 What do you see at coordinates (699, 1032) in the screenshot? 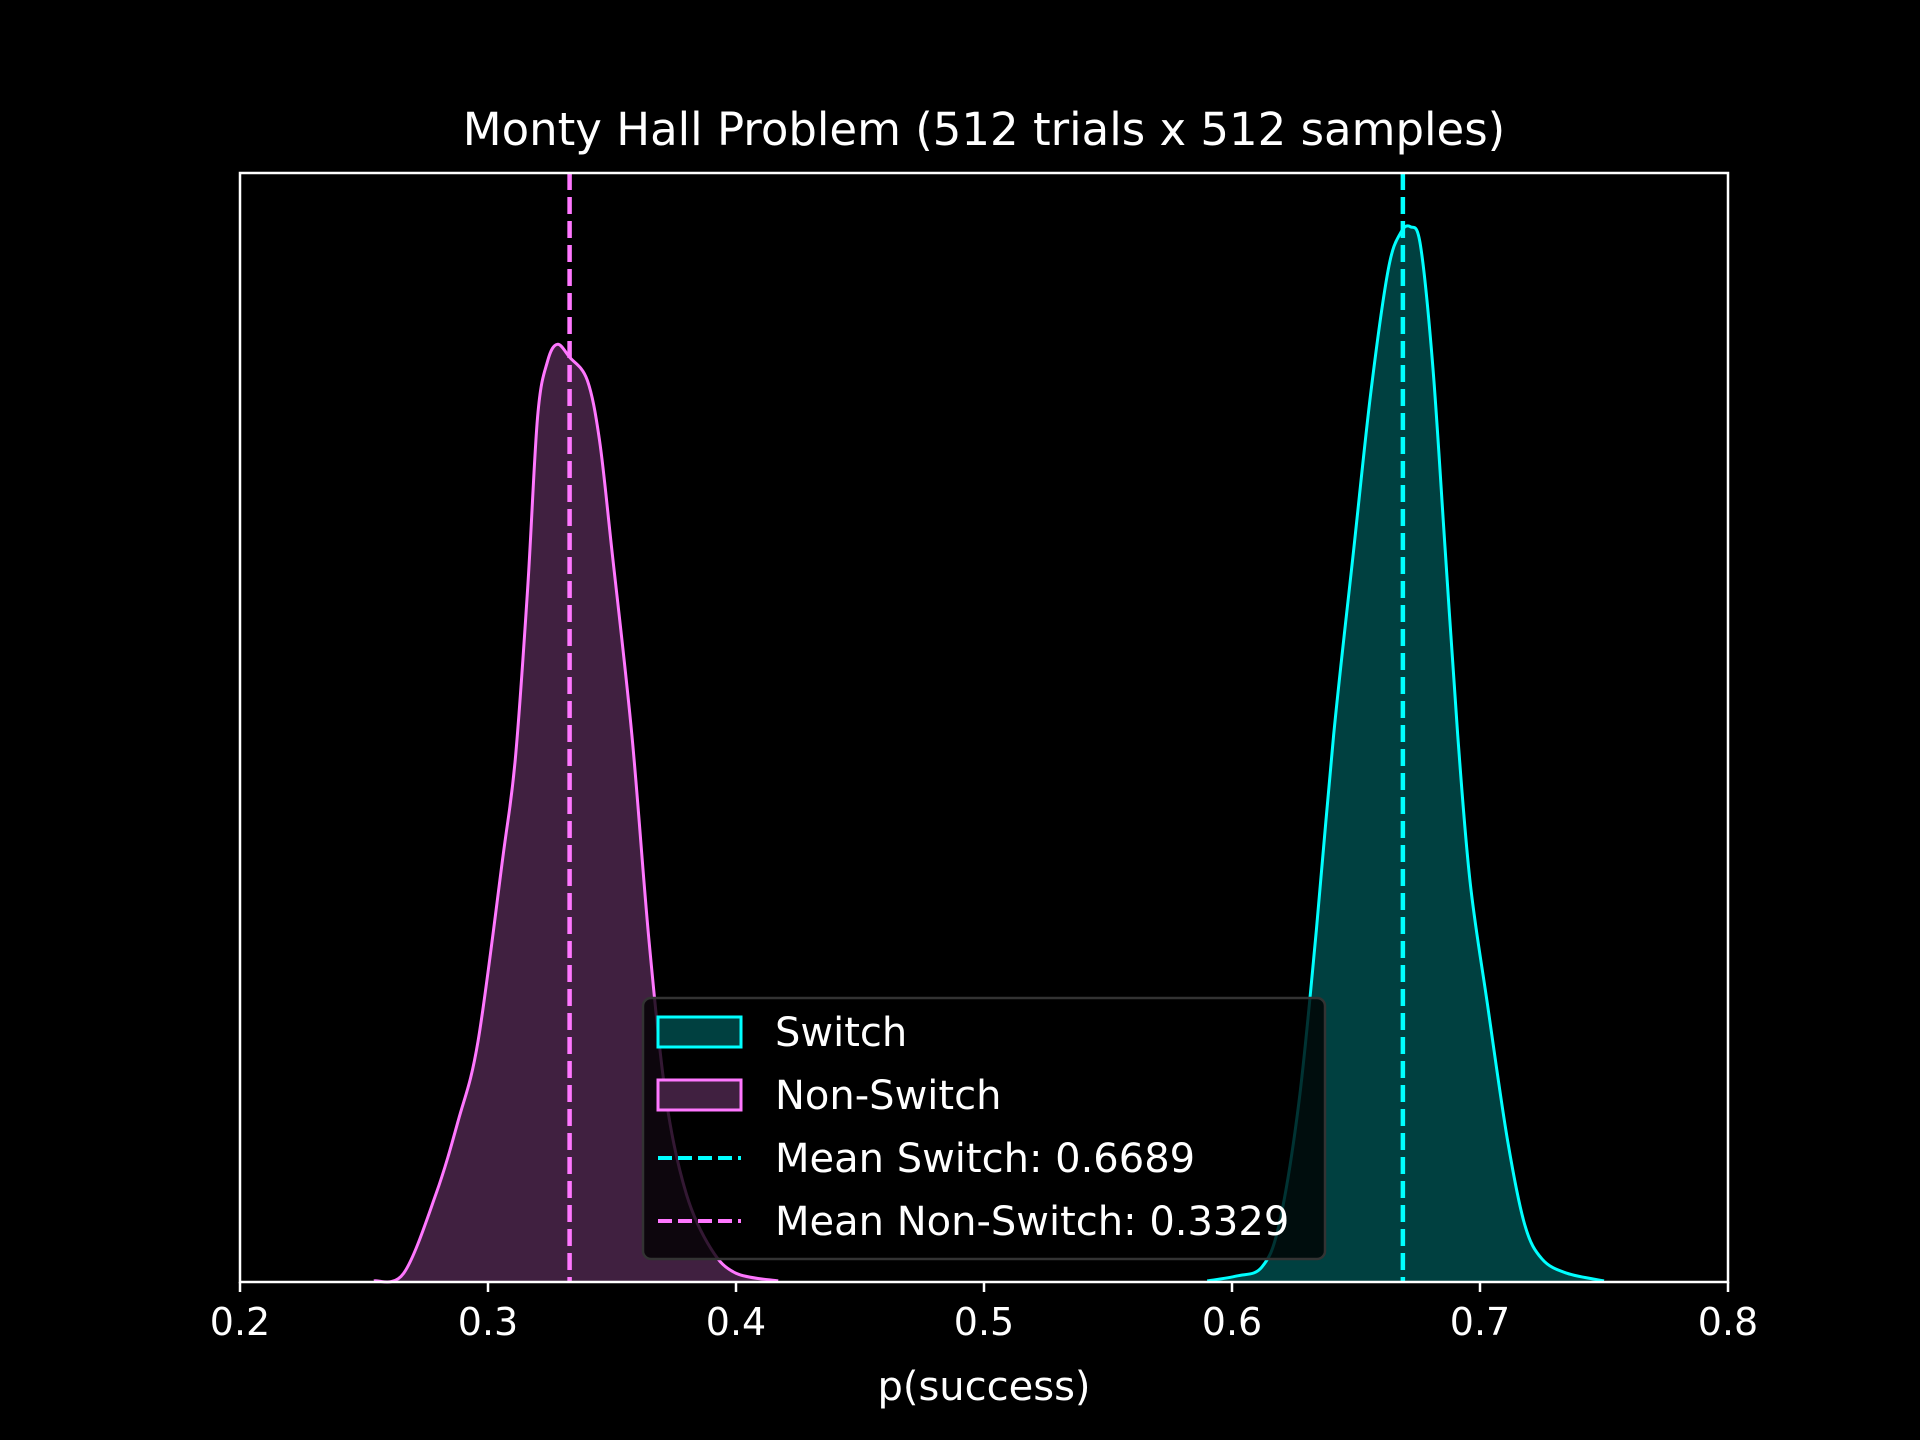
I see `legend-swatch-switch` at bounding box center [699, 1032].